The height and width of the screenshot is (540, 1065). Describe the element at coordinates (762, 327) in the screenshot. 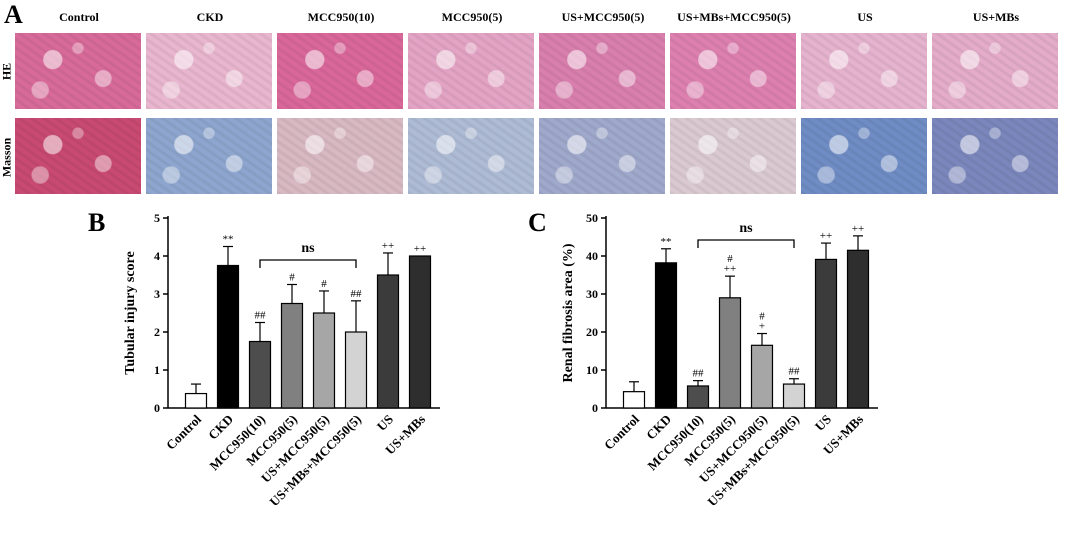

I see `significance-marker: +` at that location.